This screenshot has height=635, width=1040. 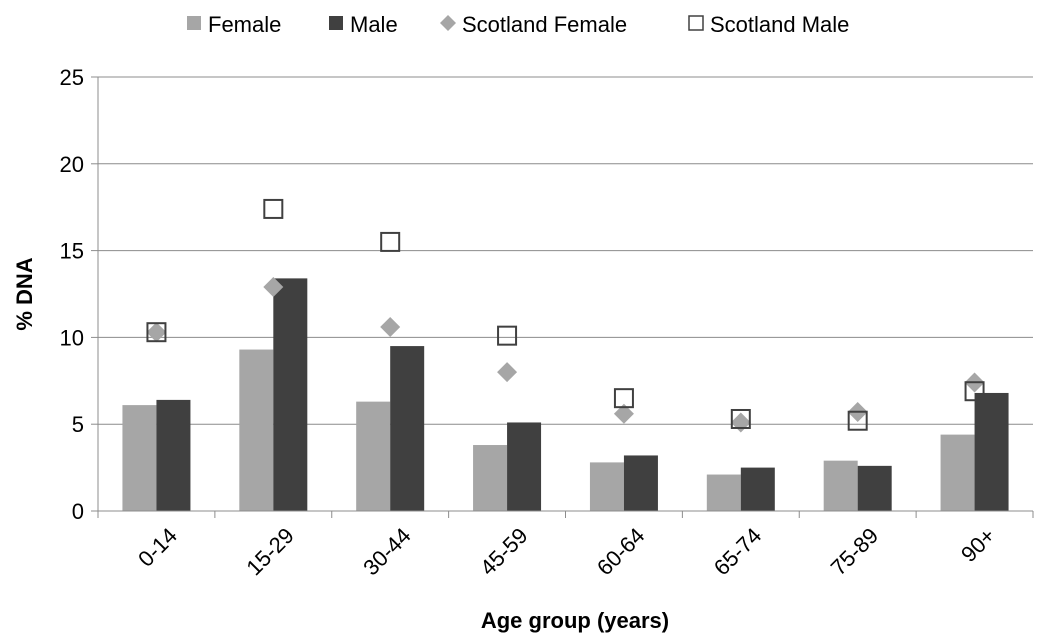 I want to click on x-tick-label: 90+, so click(x=978, y=545).